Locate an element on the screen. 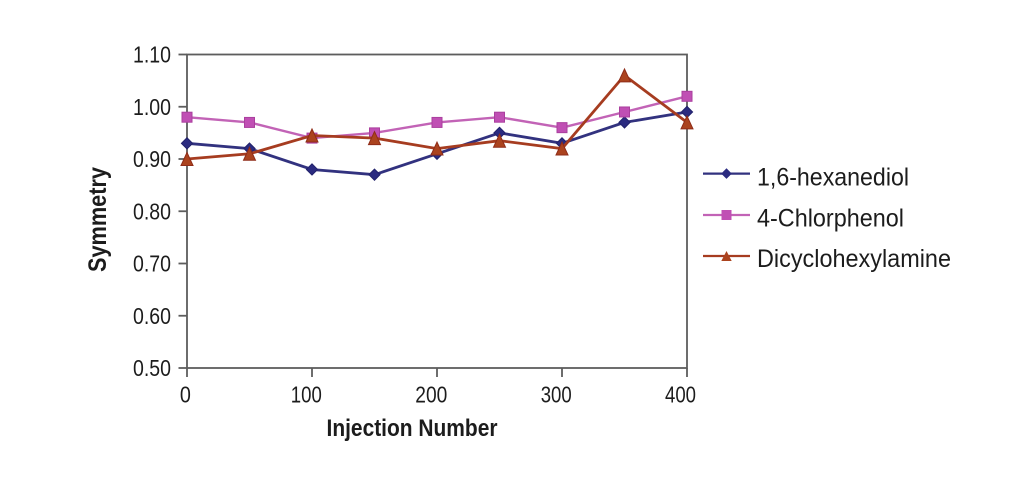  svg-text: 1.00 is located at coordinates (152, 107).